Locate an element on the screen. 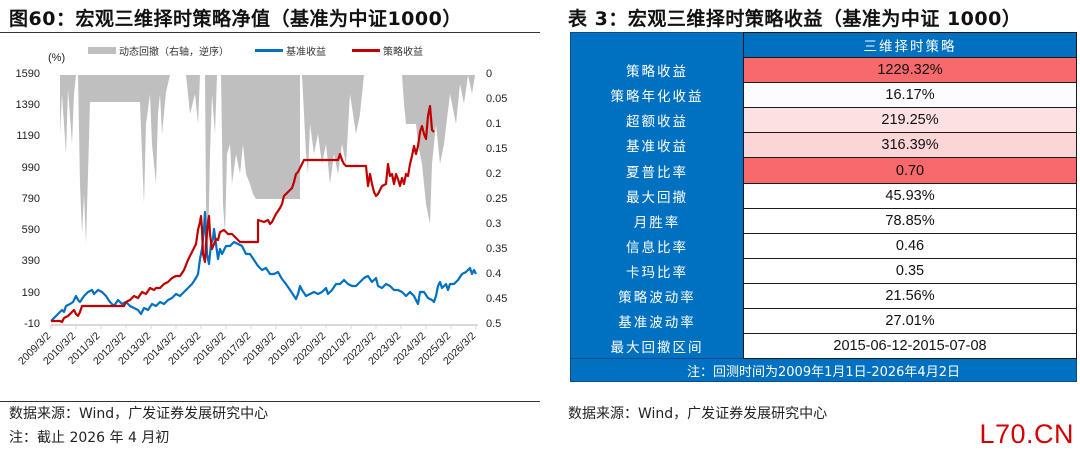 This screenshot has width=1080, height=454. table-title: 表 3：宏观三维择时策略收益（基准为中证 1000） is located at coordinates (795, 19).